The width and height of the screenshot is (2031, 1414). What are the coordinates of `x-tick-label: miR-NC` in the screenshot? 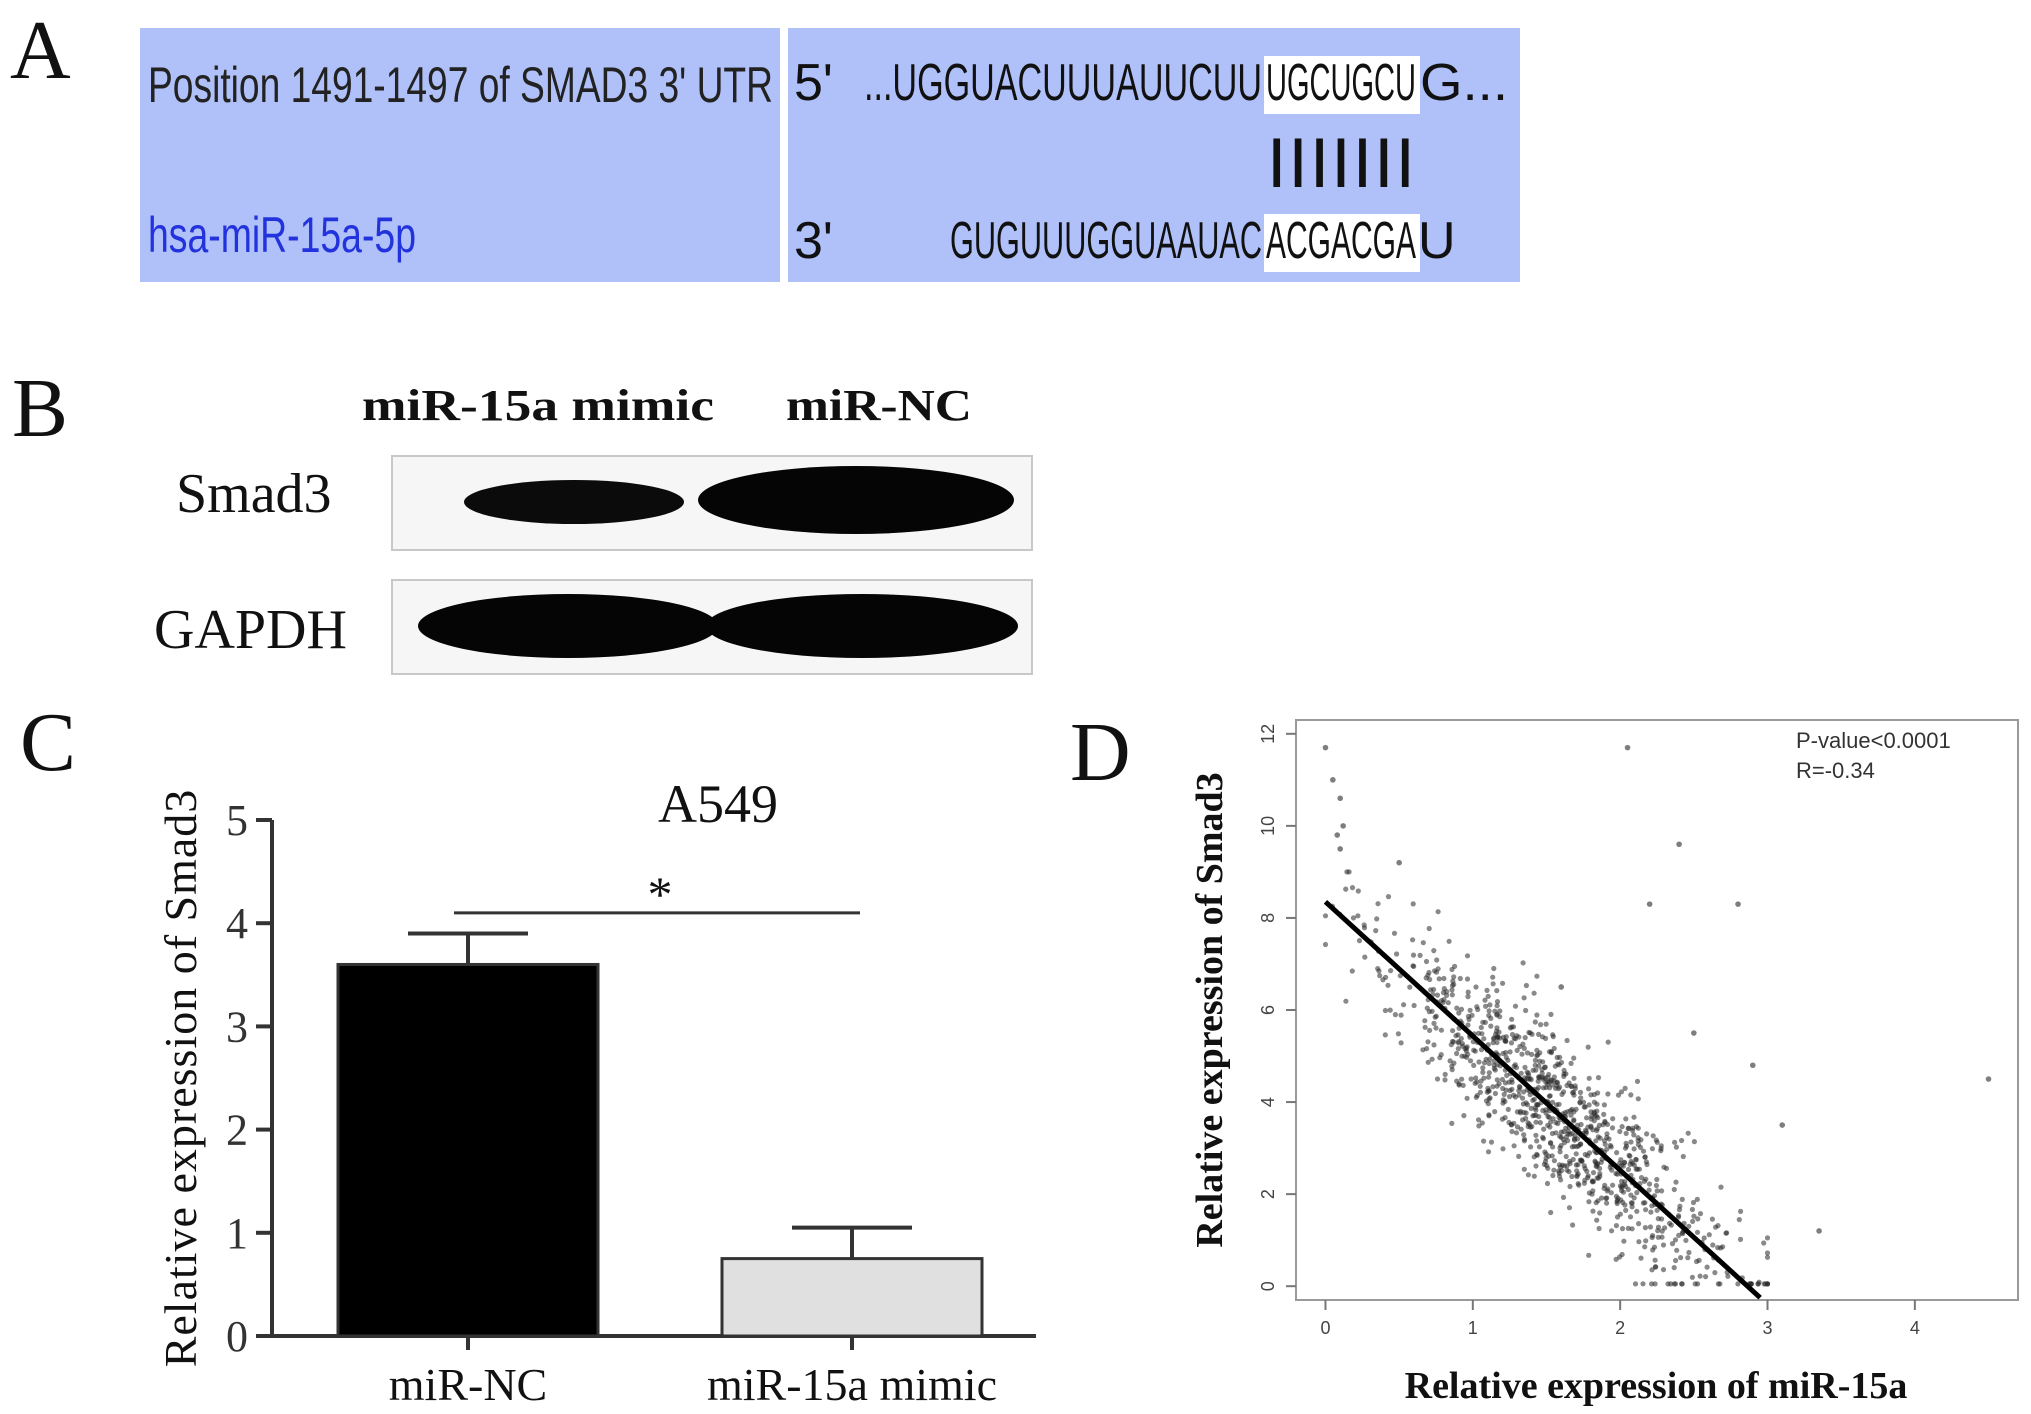 It's located at (468, 1384).